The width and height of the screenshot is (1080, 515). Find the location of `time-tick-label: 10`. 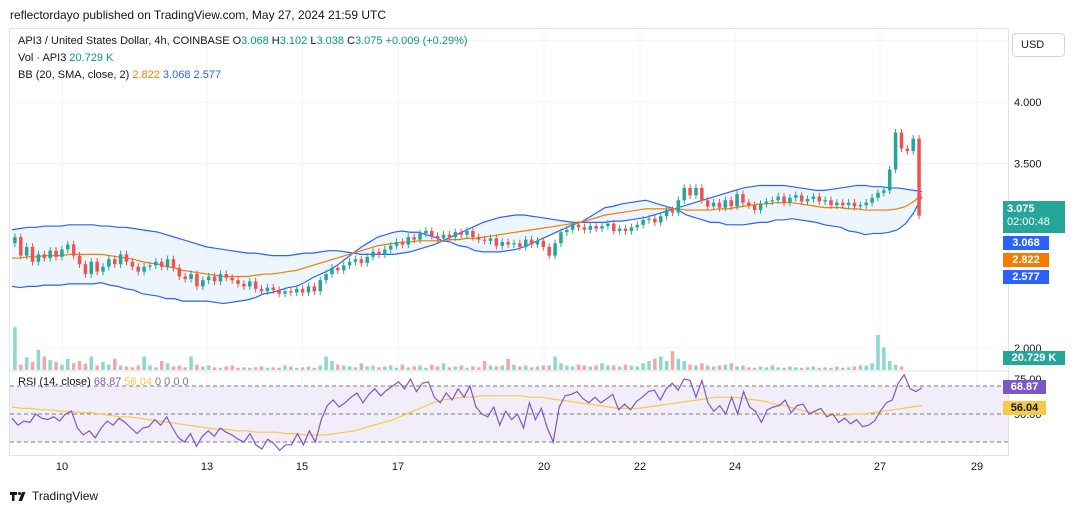

time-tick-label: 10 is located at coordinates (62, 467).